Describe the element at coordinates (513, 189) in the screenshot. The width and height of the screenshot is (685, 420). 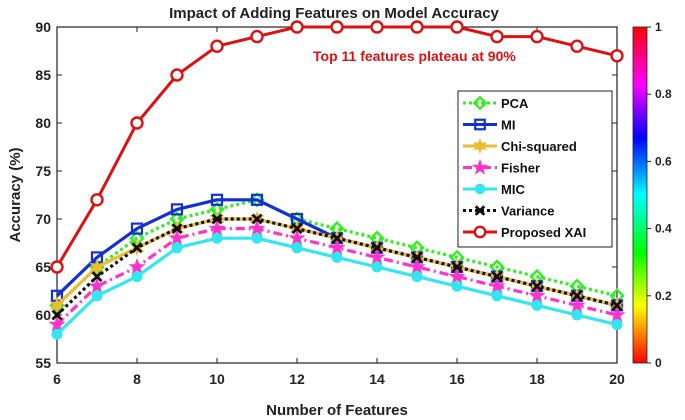
I see `legend-label: MIC` at that location.